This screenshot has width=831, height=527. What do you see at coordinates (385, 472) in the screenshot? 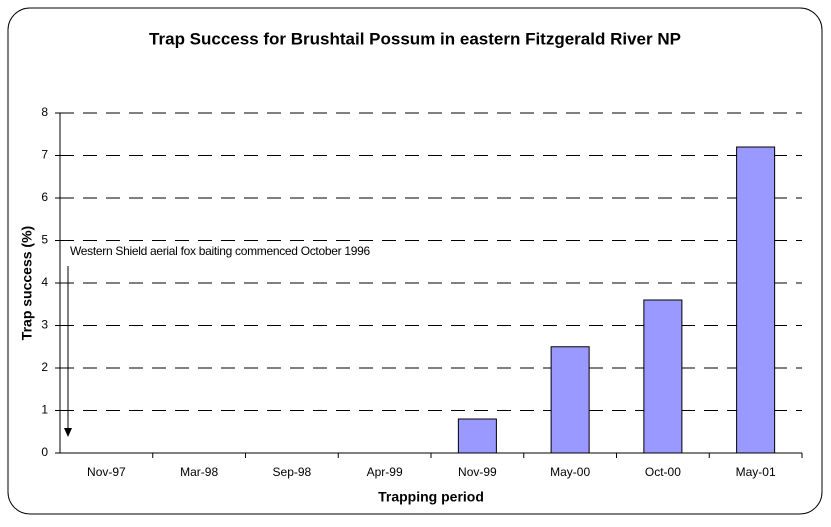
I see `x-tick-label: Apr-99` at bounding box center [385, 472].